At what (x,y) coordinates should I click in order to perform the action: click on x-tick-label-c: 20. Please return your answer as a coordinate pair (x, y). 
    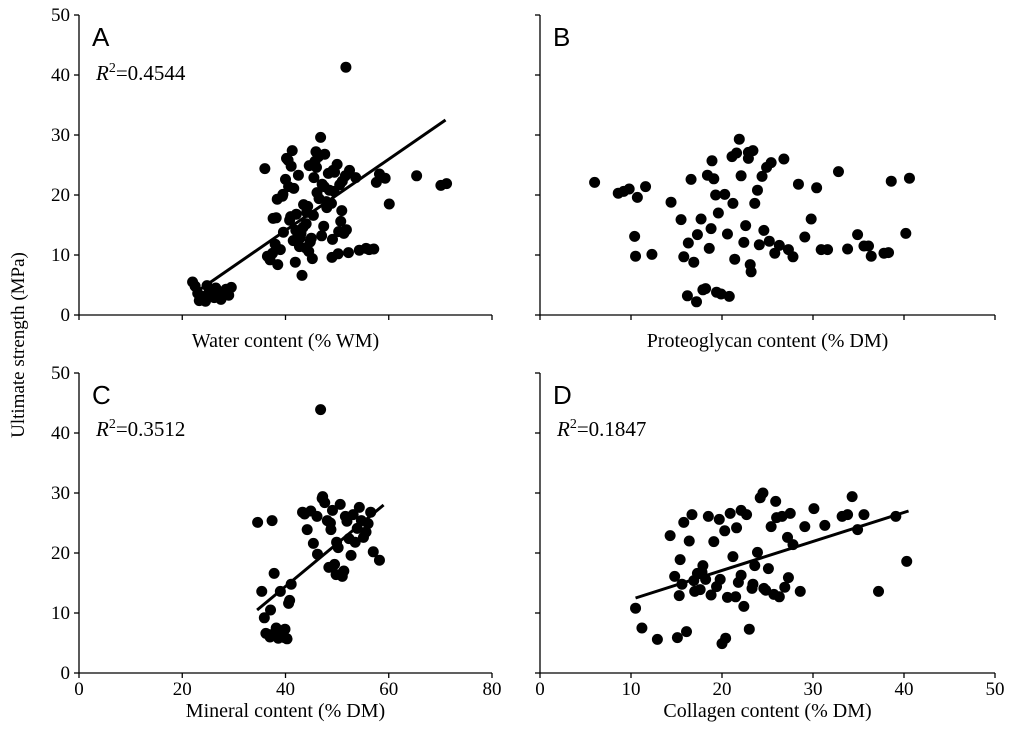
    Looking at the image, I should click on (182, 689).